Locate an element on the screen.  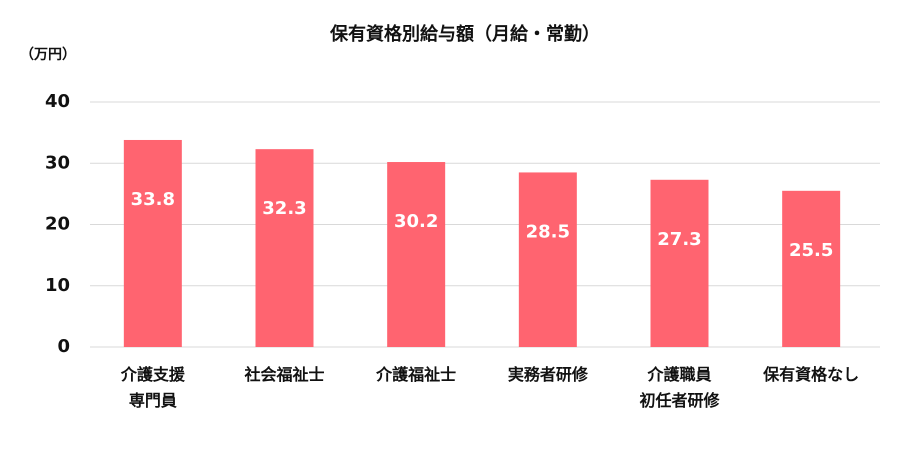
y-axis-label: （万円） is located at coordinates (48, 55).